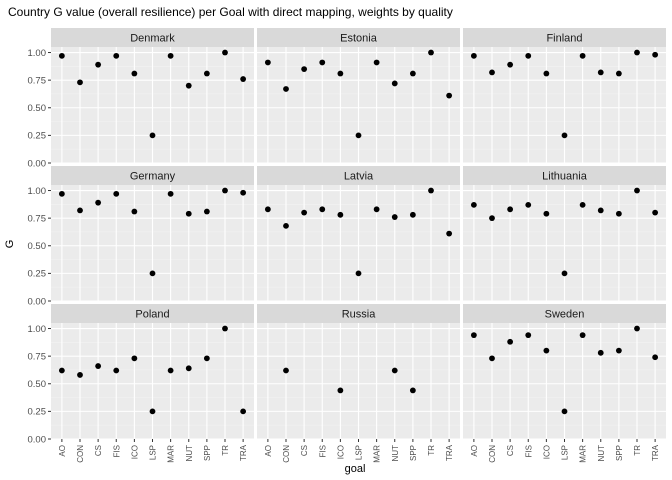 The width and height of the screenshot is (672, 480). I want to click on x-tick-label-con: CON, so click(80, 454).